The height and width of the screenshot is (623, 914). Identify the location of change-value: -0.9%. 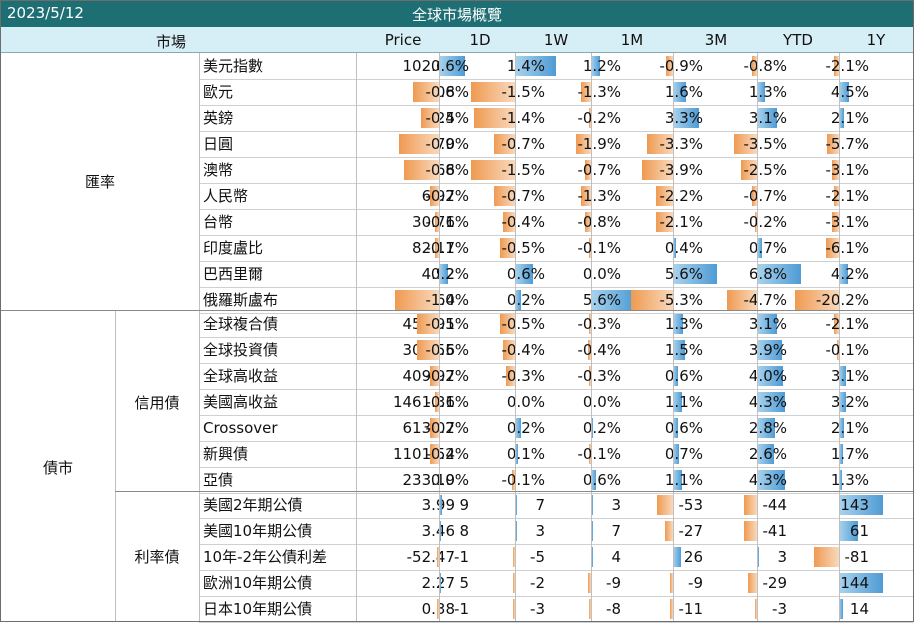
(681, 66).